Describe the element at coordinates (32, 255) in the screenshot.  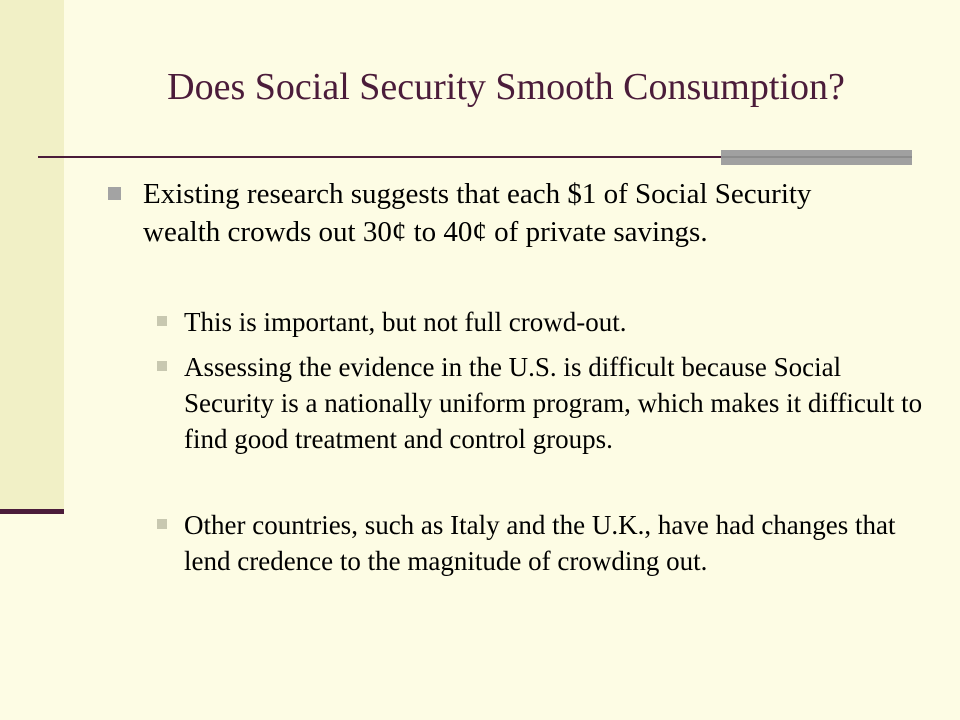
I see `left-decorative-band` at that location.